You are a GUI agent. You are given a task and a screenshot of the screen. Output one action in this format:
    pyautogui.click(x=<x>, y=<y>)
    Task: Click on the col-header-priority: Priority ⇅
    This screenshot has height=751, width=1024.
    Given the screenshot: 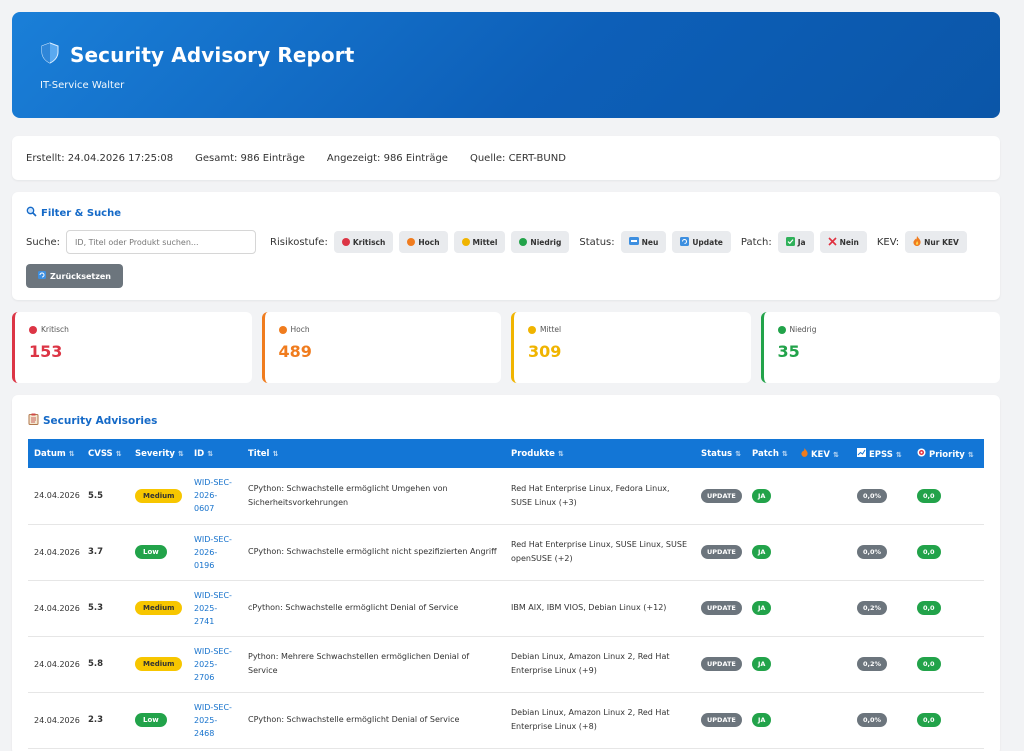 What is the action you would take?
    pyautogui.click(x=947, y=453)
    